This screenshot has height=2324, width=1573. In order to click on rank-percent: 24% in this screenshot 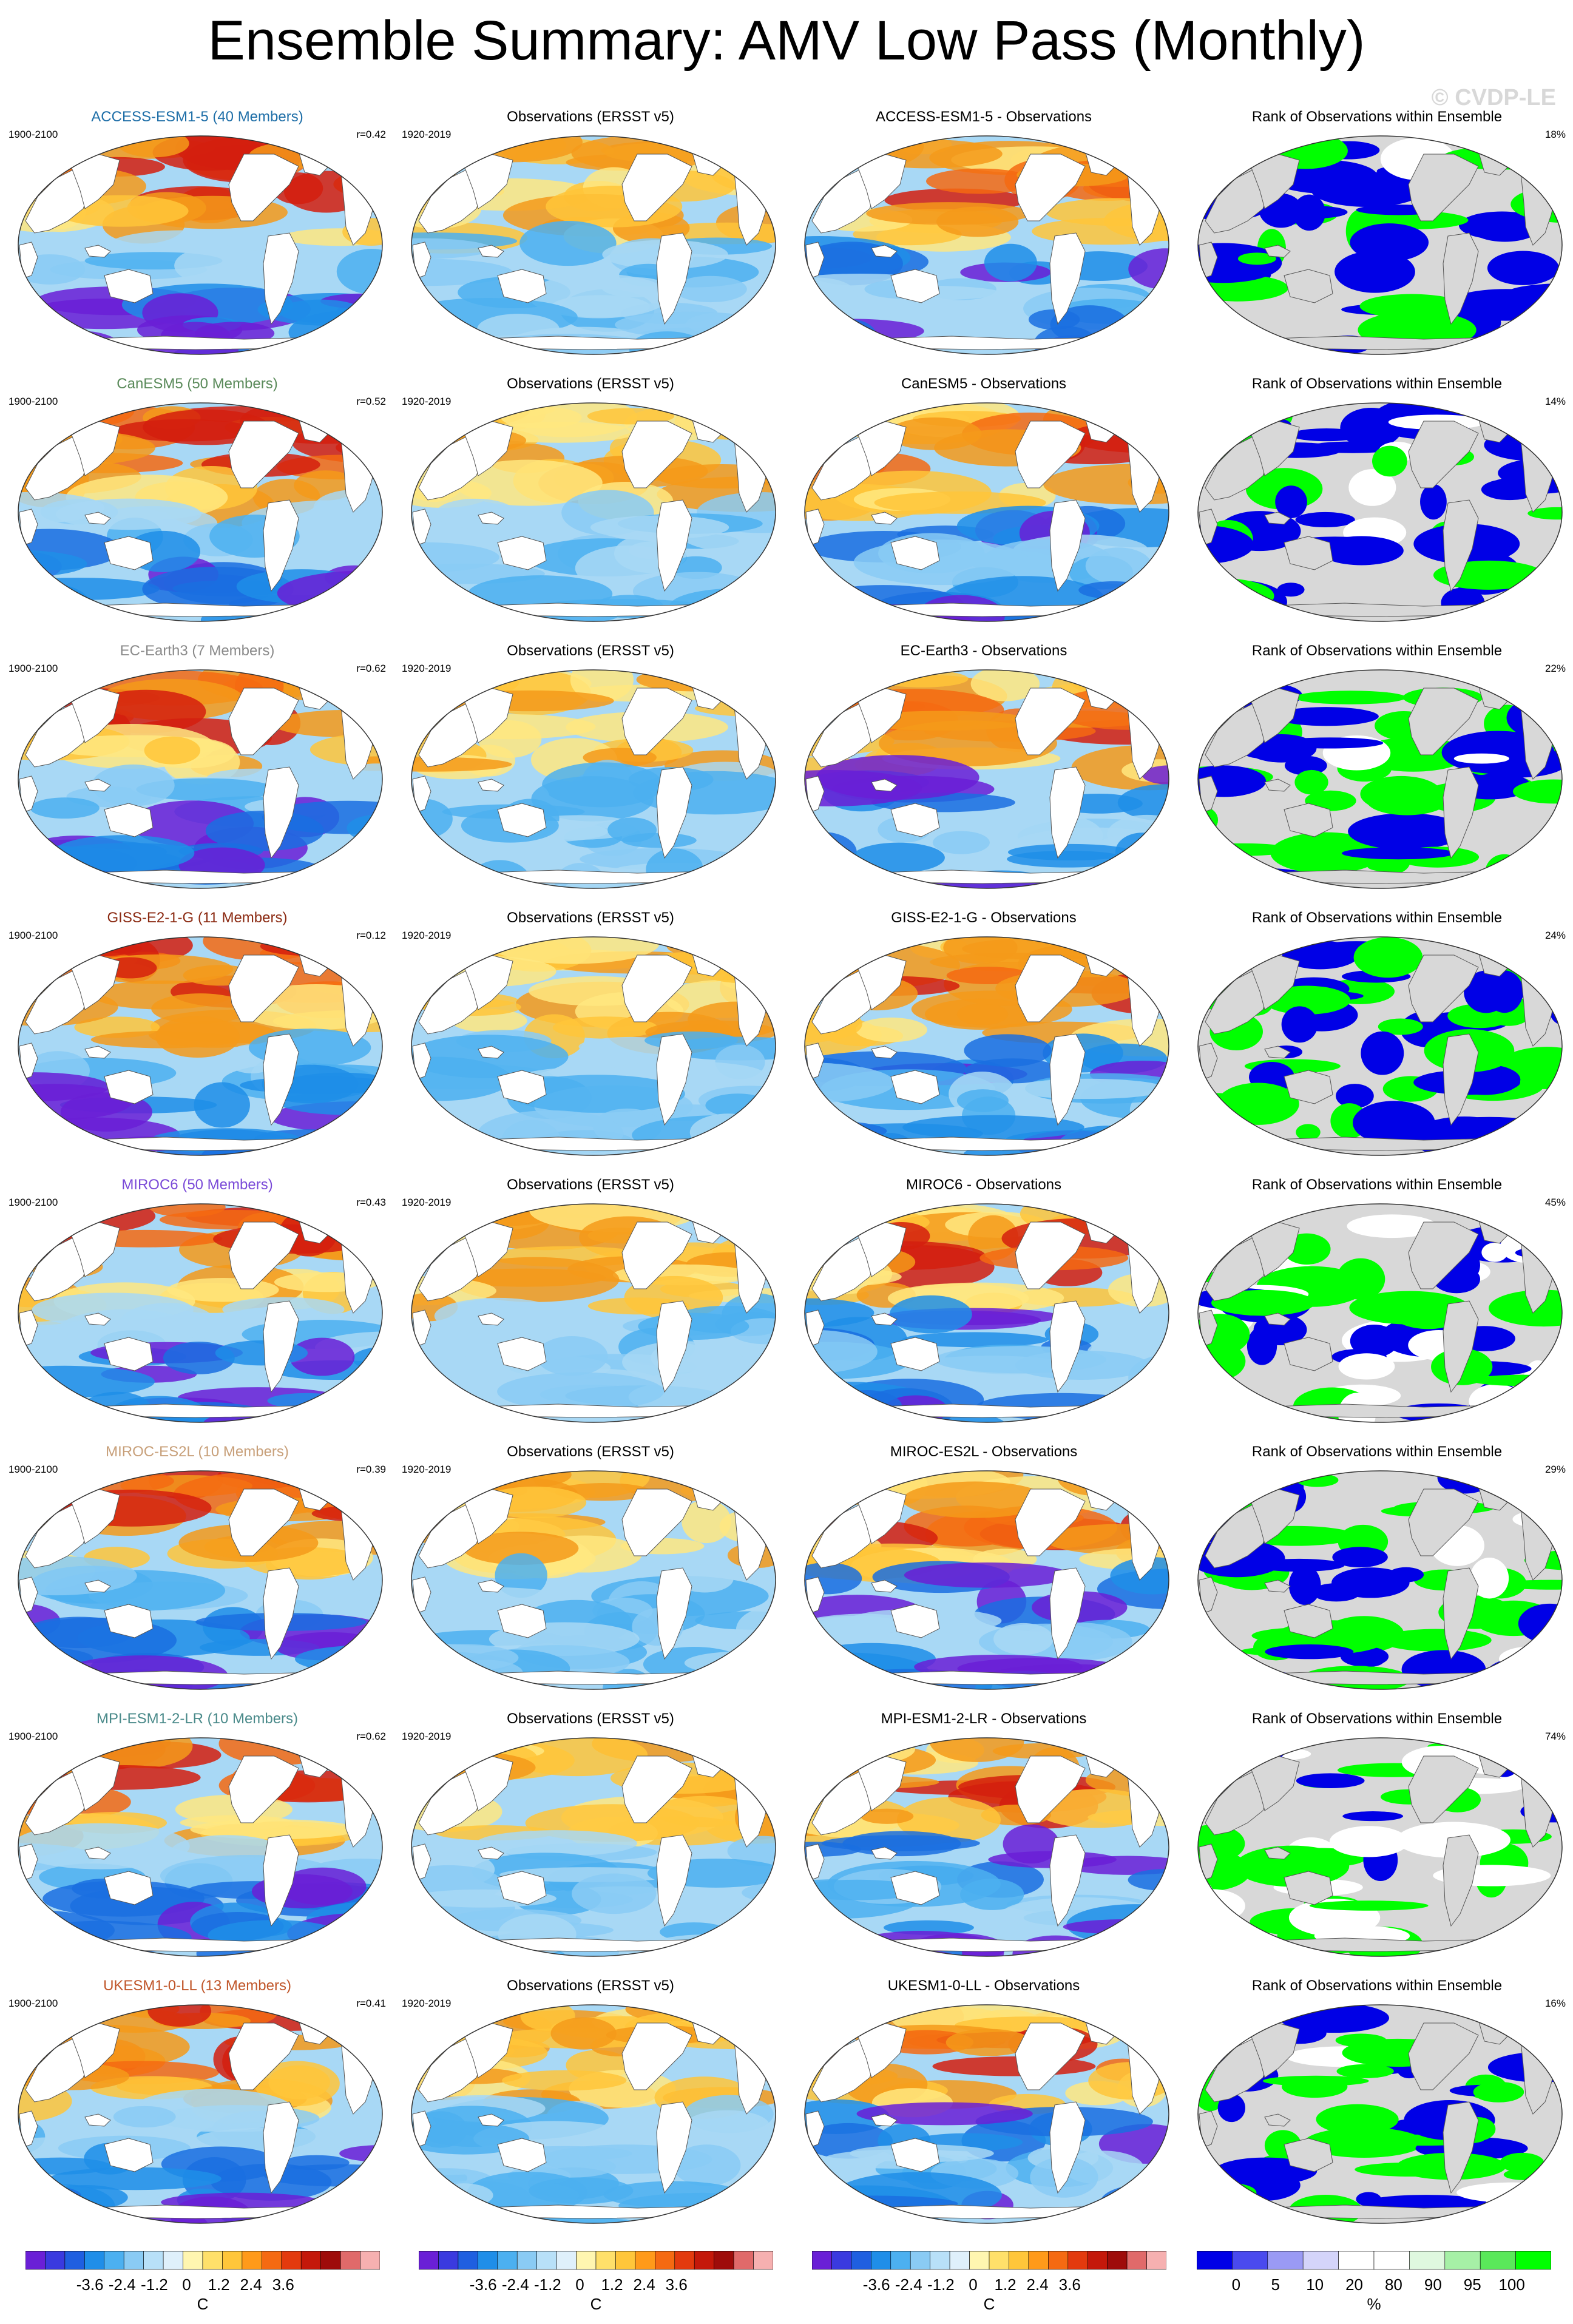, I will do `click(1555, 935)`.